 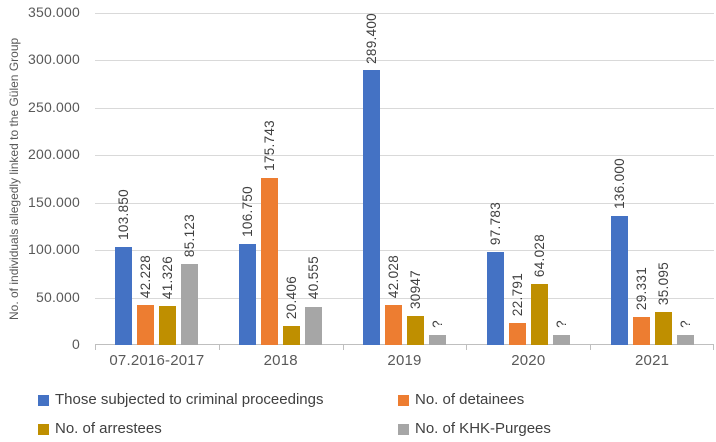 I want to click on legend-label: No. of detainees, so click(x=470, y=399).